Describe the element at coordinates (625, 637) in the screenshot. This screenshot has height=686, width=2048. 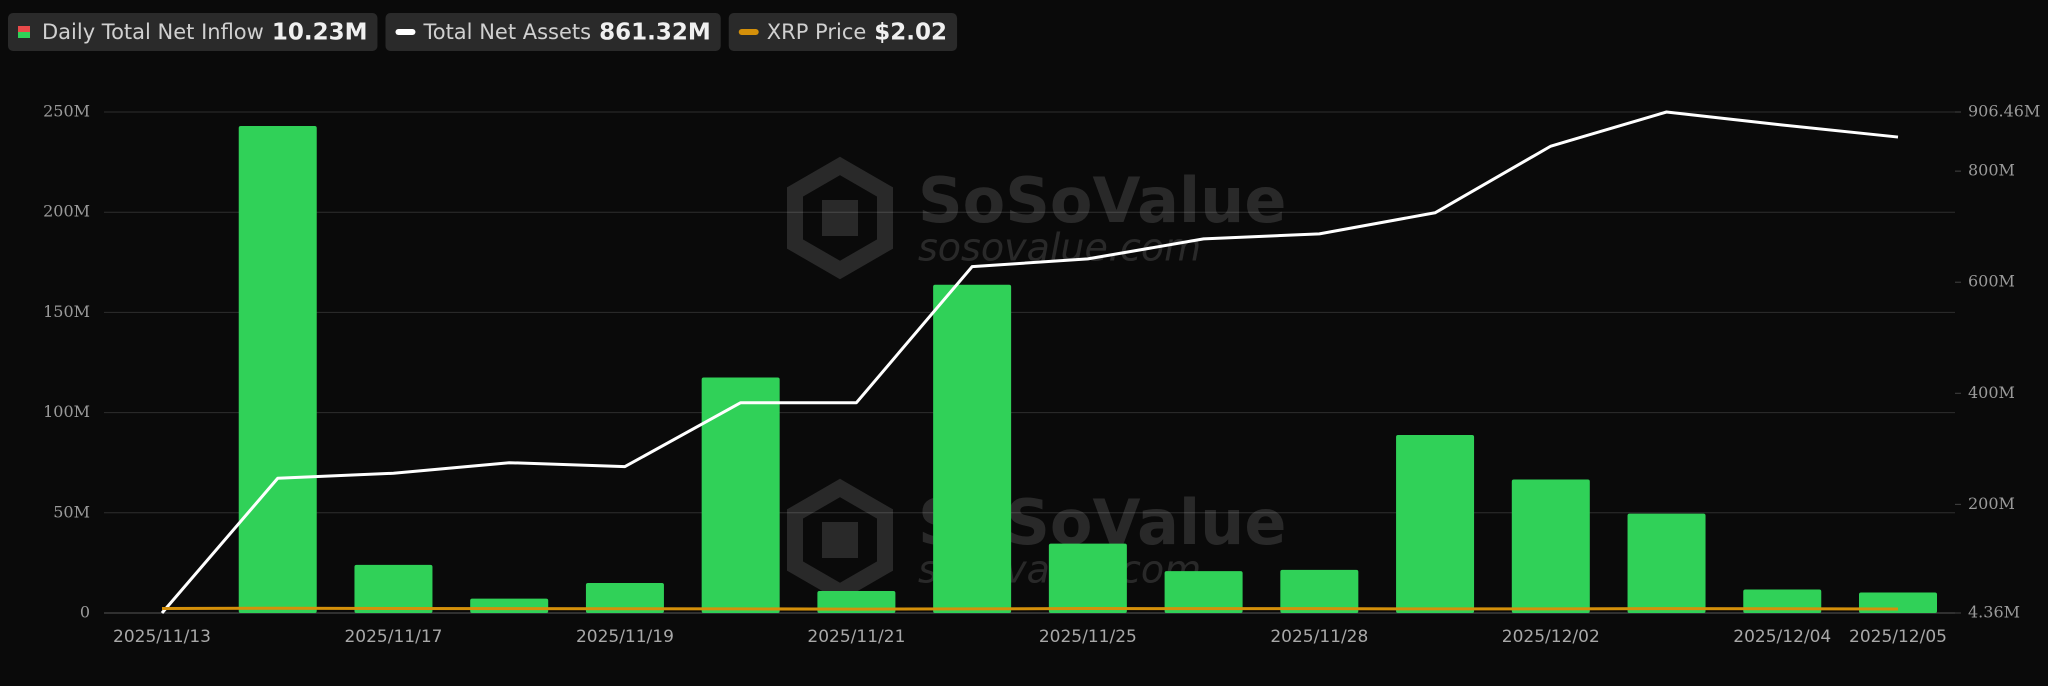
I see `x-tick-label: 2025/11/19` at that location.